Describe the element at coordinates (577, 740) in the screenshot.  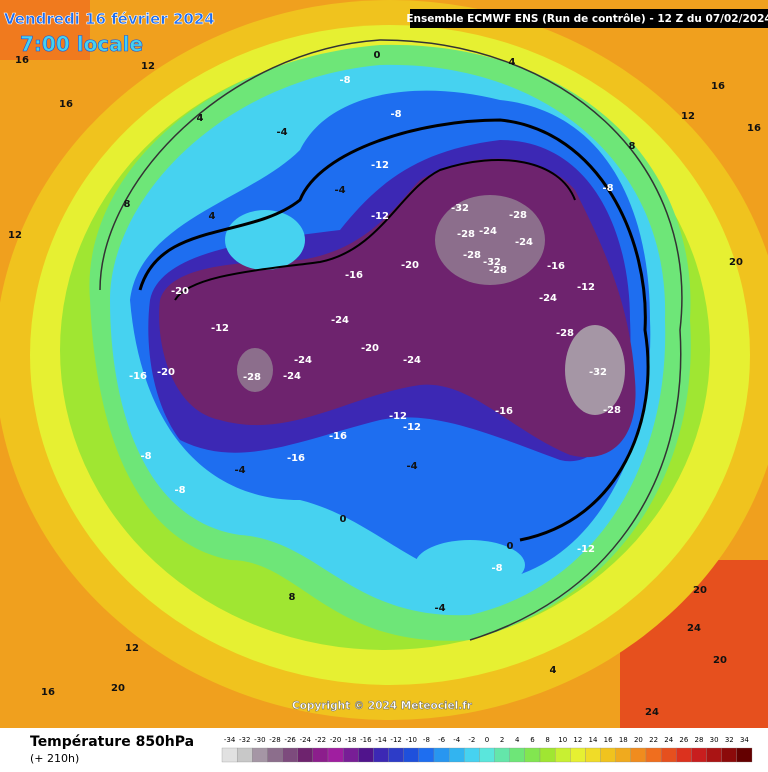
I see `colorbar-tick: 12` at that location.